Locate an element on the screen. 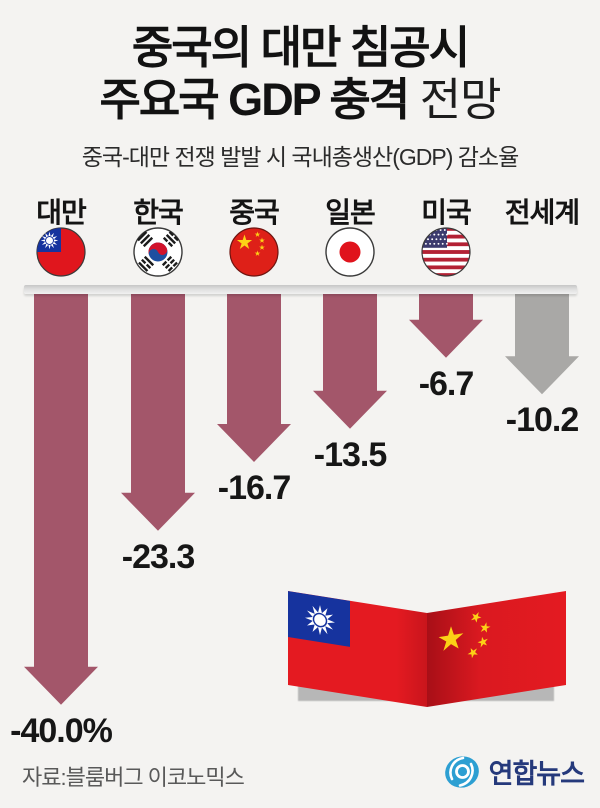  china-flag-icon is located at coordinates (254, 252).